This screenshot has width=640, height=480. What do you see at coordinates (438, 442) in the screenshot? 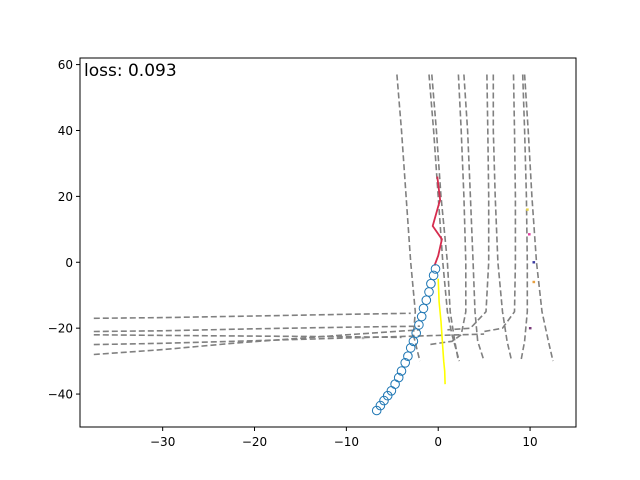
I see `x-tick-label: 0` at bounding box center [438, 442].